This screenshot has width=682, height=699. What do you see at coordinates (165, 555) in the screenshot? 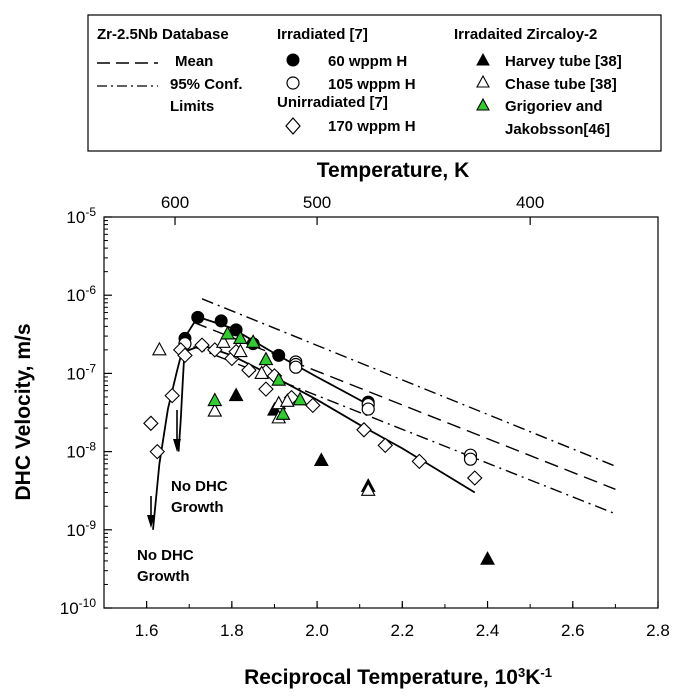
I see `annotation-nodhc-1-line1: No DHC` at bounding box center [165, 555].